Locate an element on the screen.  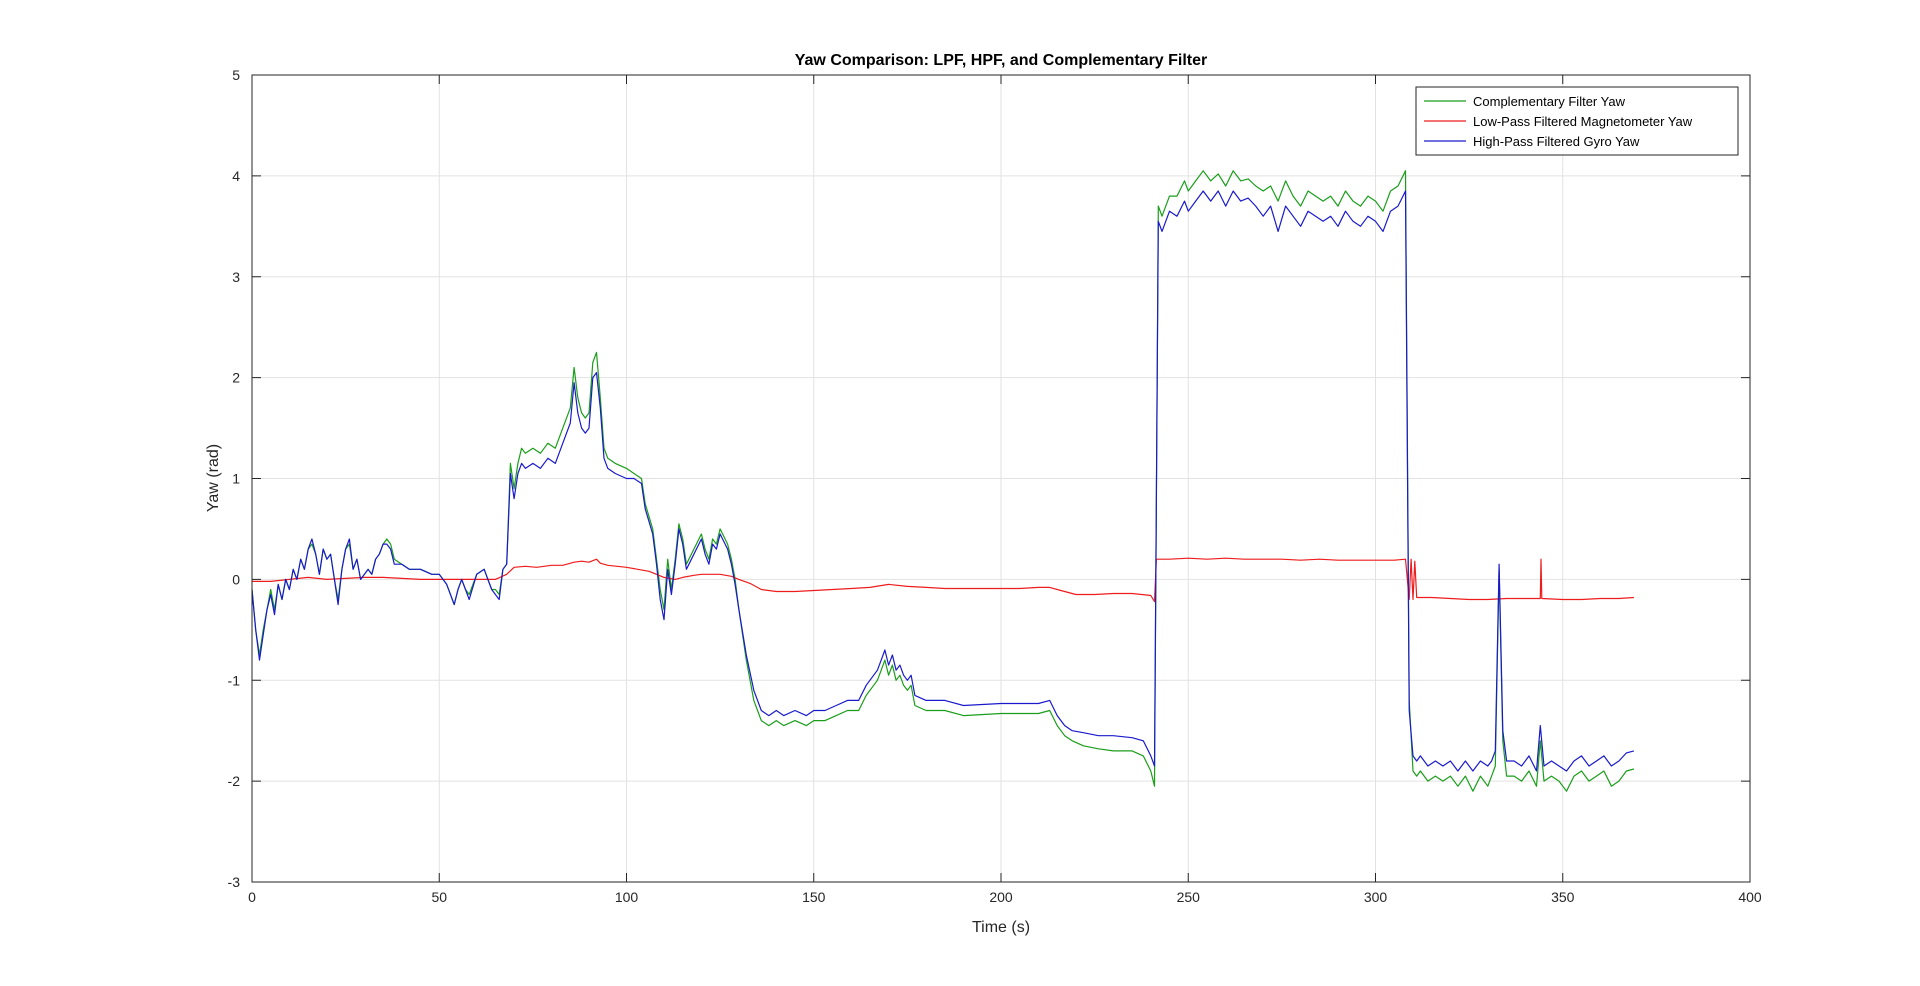
y-tick-label: 3 is located at coordinates (236, 277).